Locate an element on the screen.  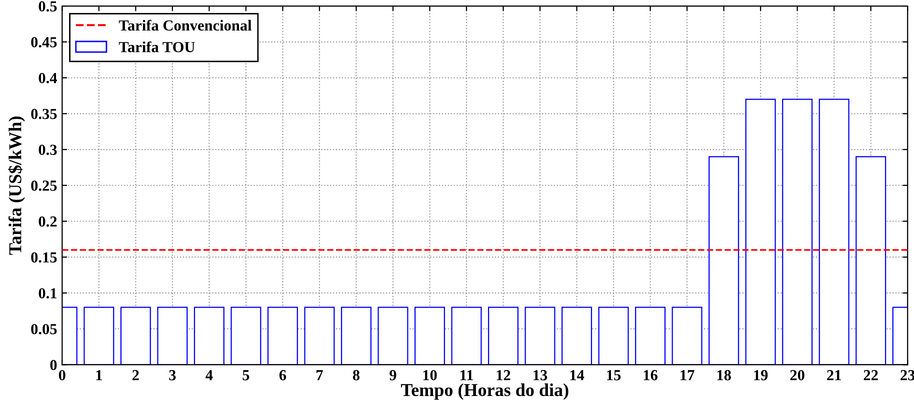
x-tick-label: 4 is located at coordinates (209, 375).